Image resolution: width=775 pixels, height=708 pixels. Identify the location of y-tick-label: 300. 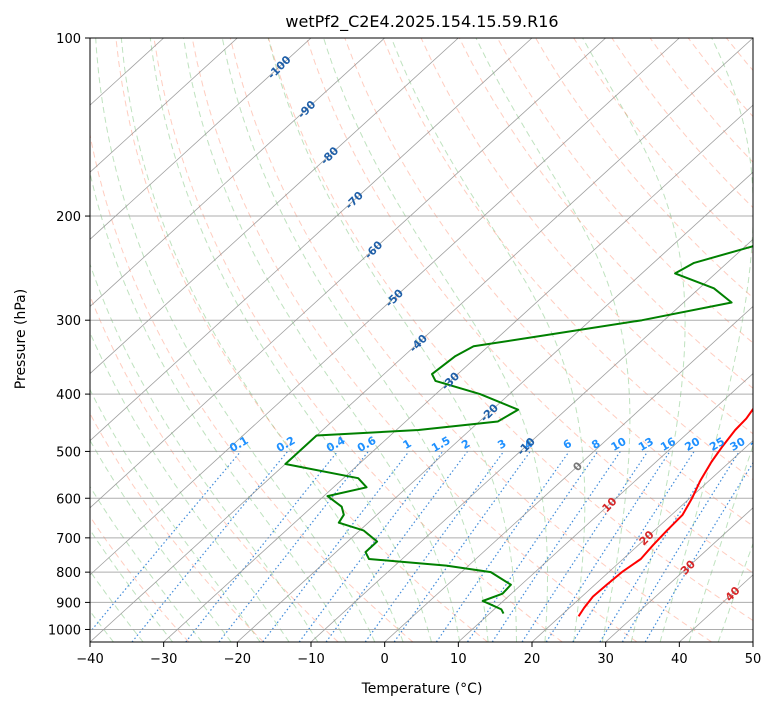
(68, 321).